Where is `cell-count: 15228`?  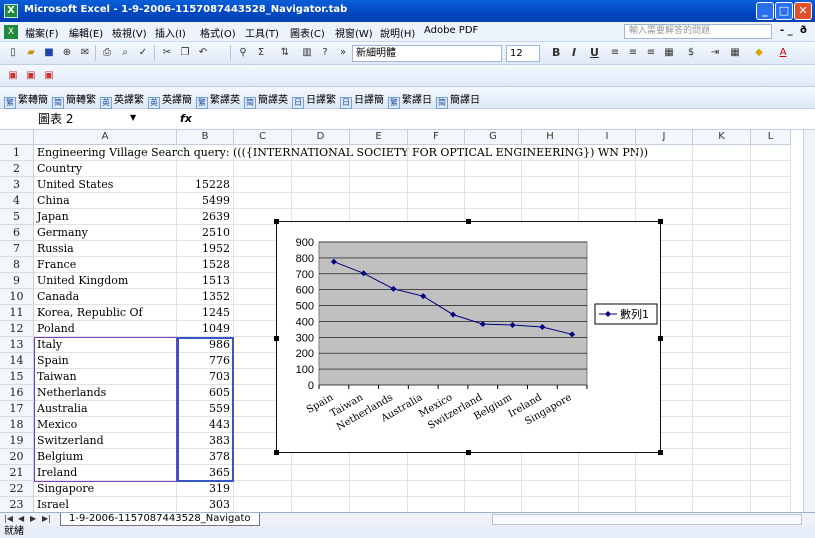 cell-count: 15228 is located at coordinates (205, 185).